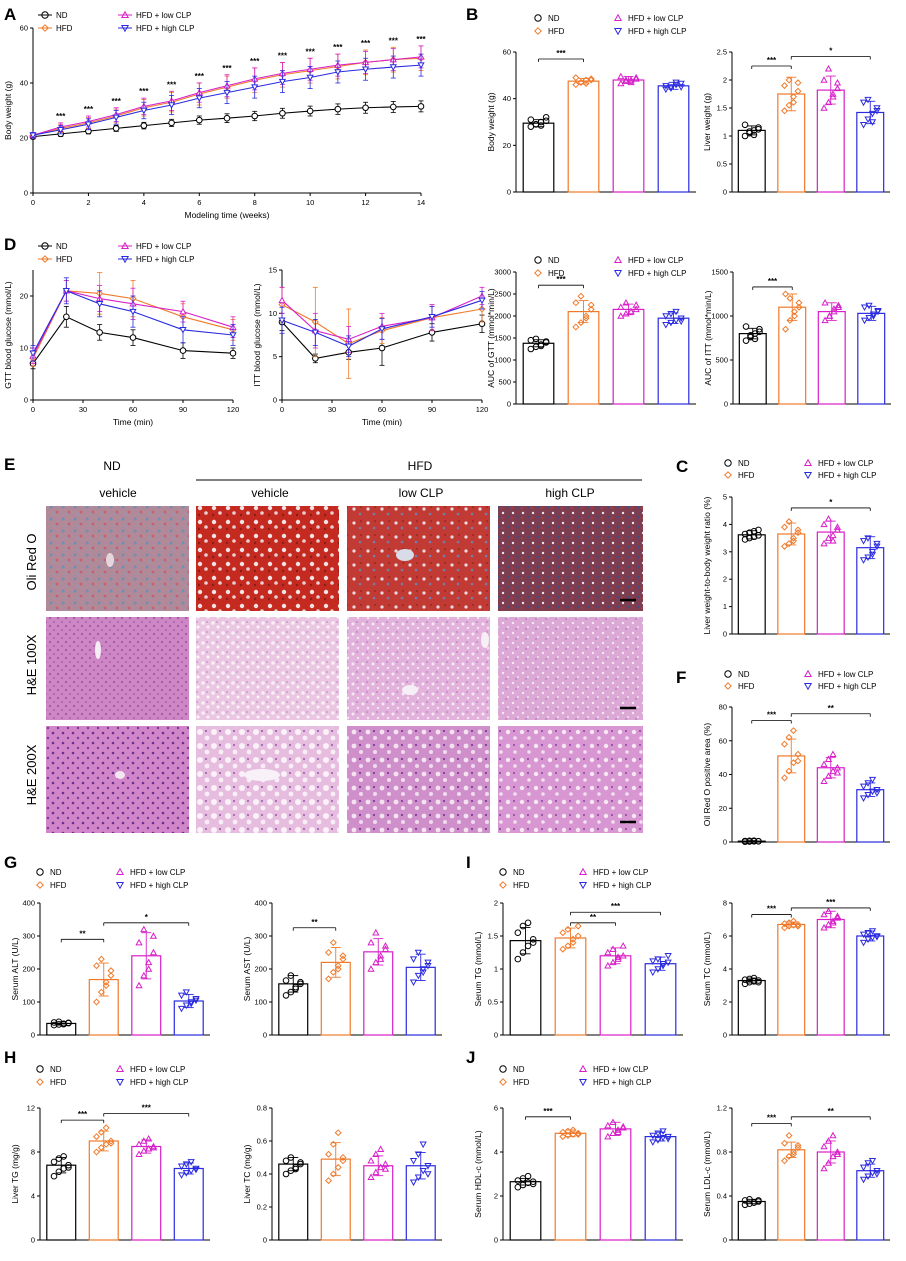 Image resolution: width=906 pixels, height=1261 pixels. Describe the element at coordinates (657, 31) in the screenshot. I see `legend-label: HFD + high CLP` at that location.